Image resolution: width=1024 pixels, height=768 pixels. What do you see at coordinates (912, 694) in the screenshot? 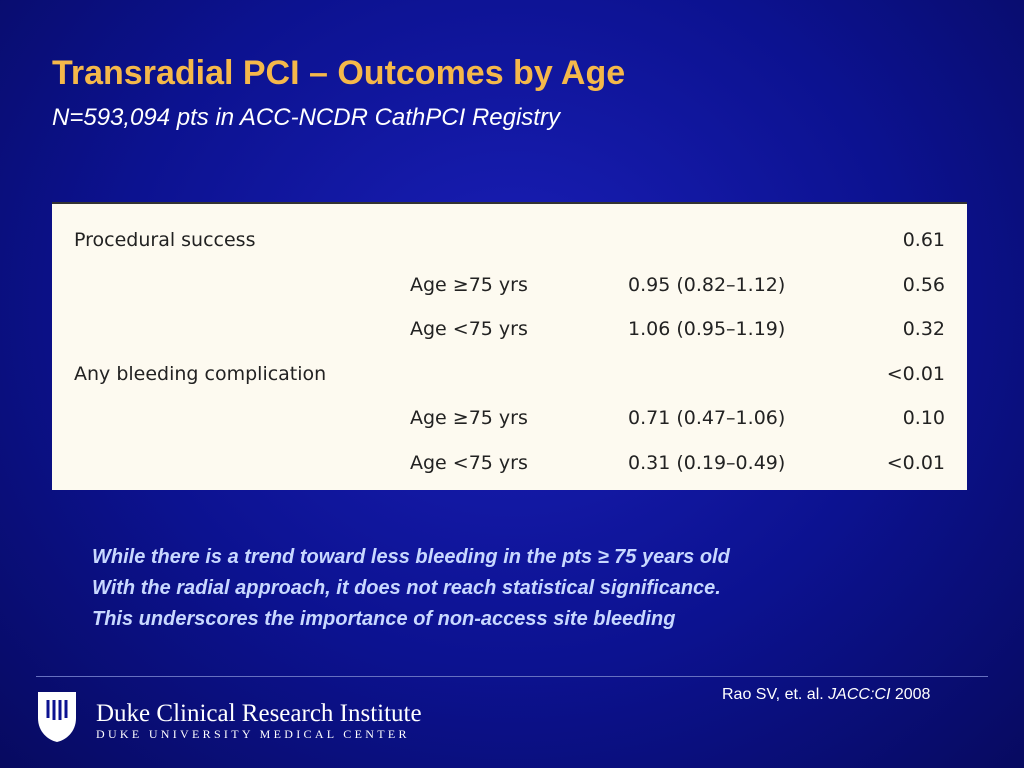
I see `year: 2008` at bounding box center [912, 694].